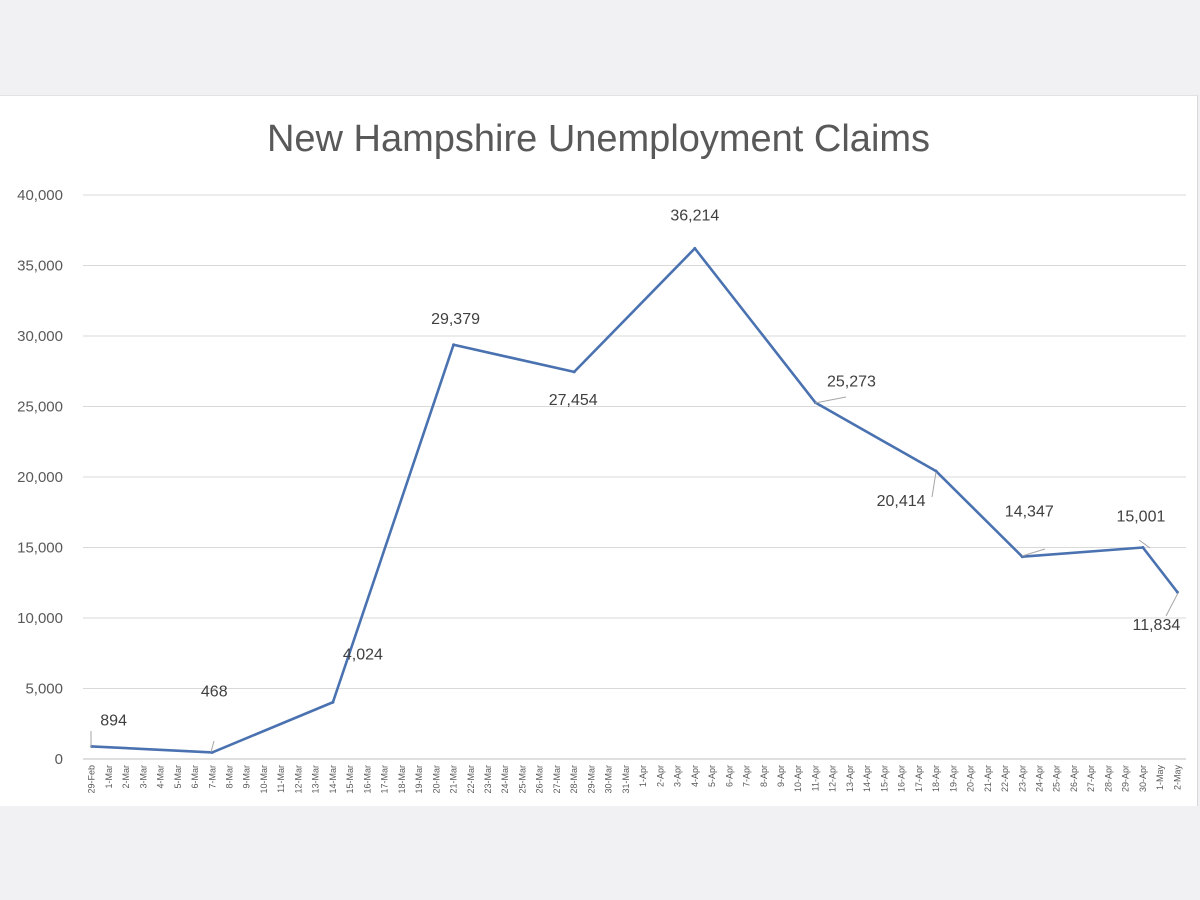 The height and width of the screenshot is (900, 1200). I want to click on y-tick-label: 30,000, so click(40, 336).